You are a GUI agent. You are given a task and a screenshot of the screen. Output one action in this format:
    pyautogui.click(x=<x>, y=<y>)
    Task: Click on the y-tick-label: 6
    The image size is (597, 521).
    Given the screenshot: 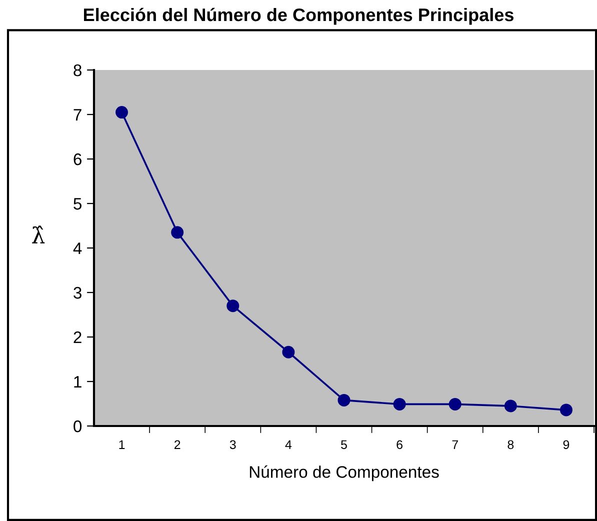 What is the action you would take?
    pyautogui.click(x=78, y=159)
    